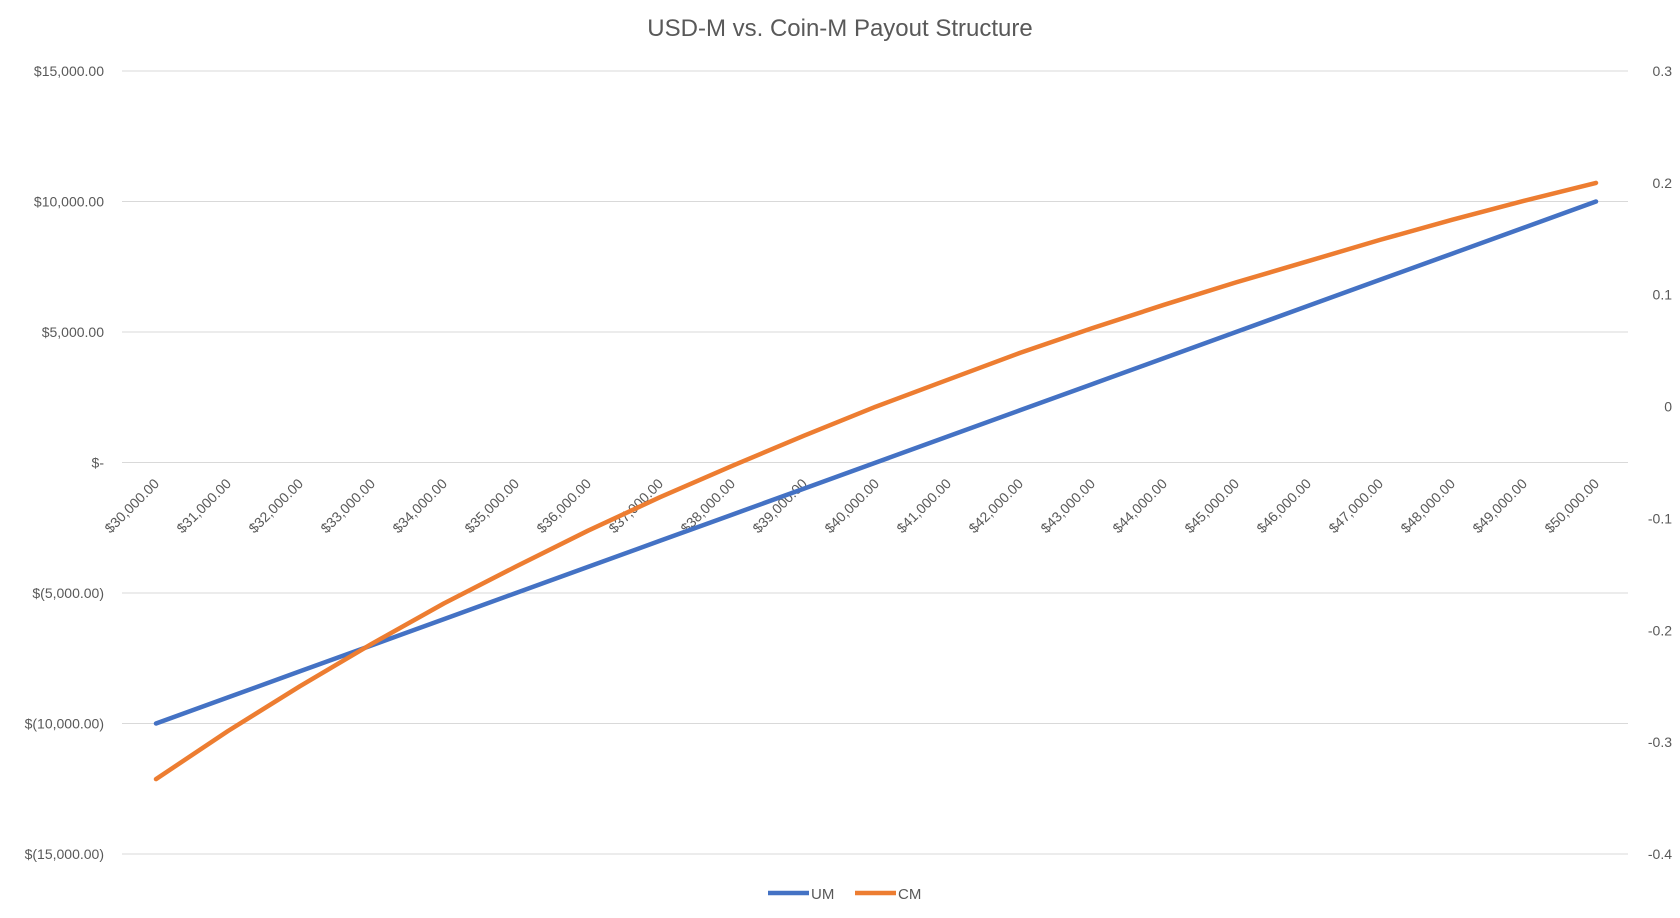 This screenshot has width=1680, height=918. I want to click on chart-title: USD-M vs. Coin-M Payout Structure, so click(839, 28).